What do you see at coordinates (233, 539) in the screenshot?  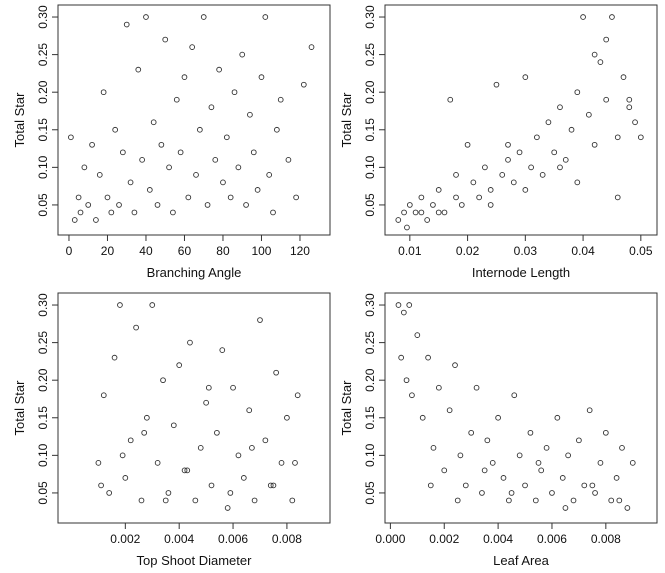 I see `x-tick-label: 0.006` at bounding box center [233, 539].